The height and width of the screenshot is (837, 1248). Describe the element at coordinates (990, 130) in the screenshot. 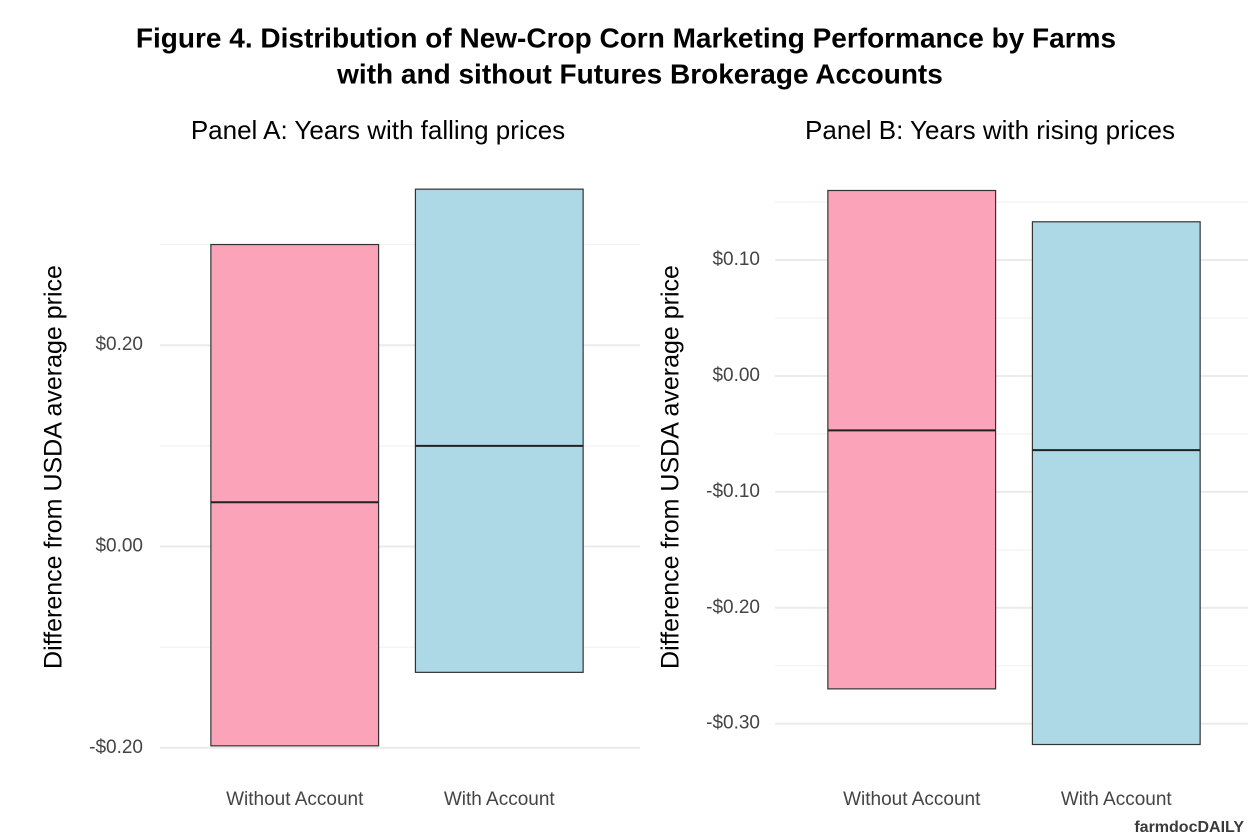

I see `panel-title: Panel B: Years with rising prices` at that location.